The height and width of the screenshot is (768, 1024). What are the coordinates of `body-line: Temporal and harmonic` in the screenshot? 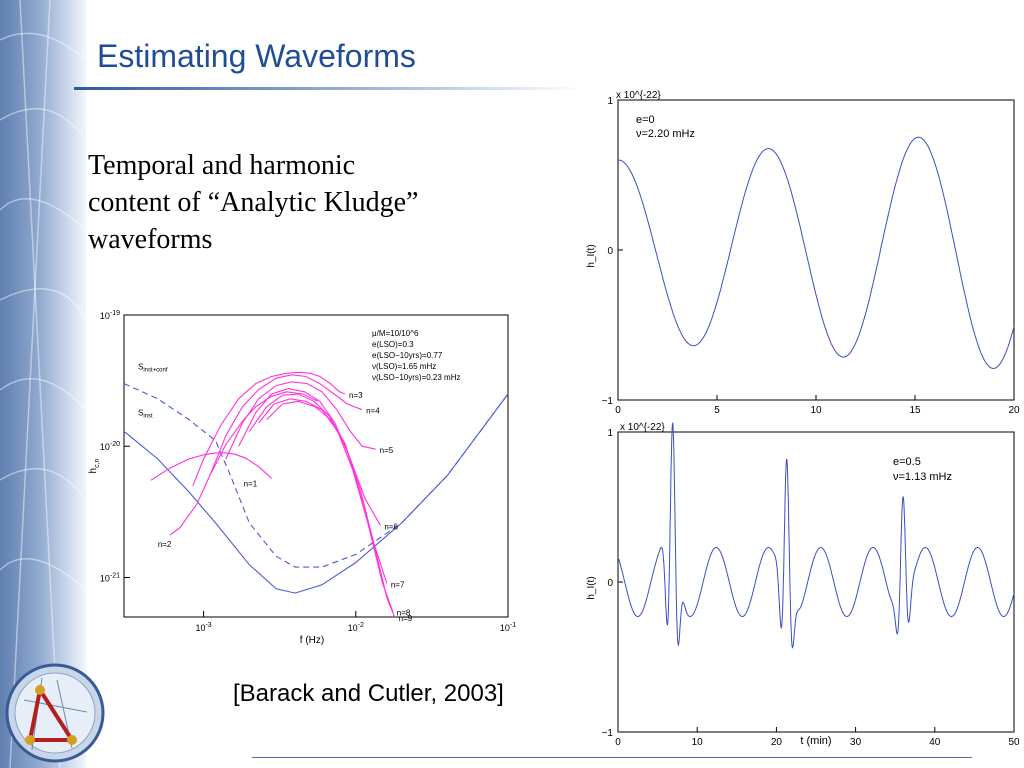 It's located at (222, 165).